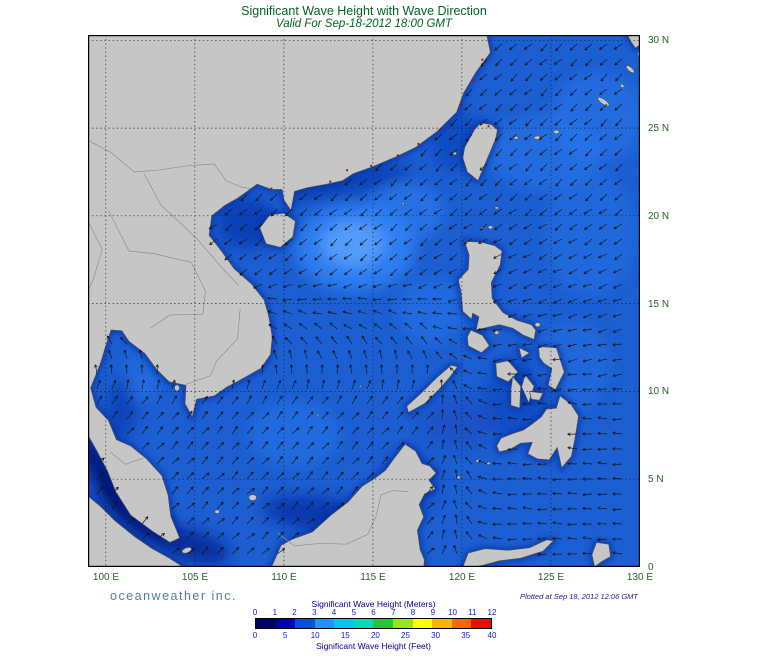  What do you see at coordinates (405, 635) in the screenshot?
I see `feet-tick: 25` at bounding box center [405, 635].